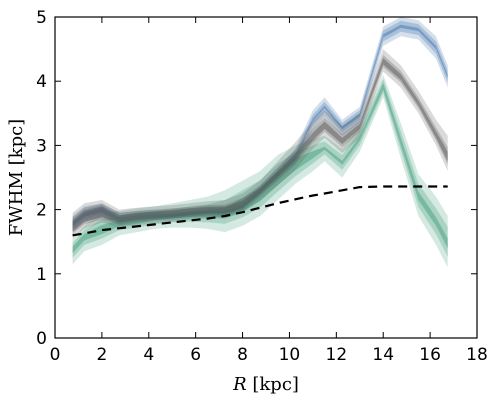  Describe the element at coordinates (16, 177) in the screenshot. I see `y-axis-label: FWHM [kpc]` at that location.